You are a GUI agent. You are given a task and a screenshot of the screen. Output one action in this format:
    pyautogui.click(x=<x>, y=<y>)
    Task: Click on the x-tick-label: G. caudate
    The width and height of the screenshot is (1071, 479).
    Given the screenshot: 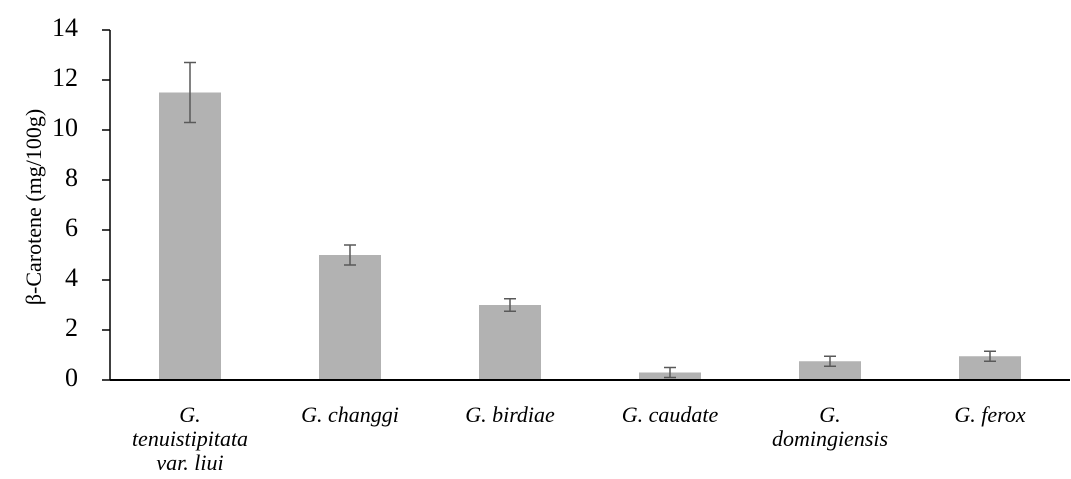 What is the action you would take?
    pyautogui.click(x=670, y=414)
    